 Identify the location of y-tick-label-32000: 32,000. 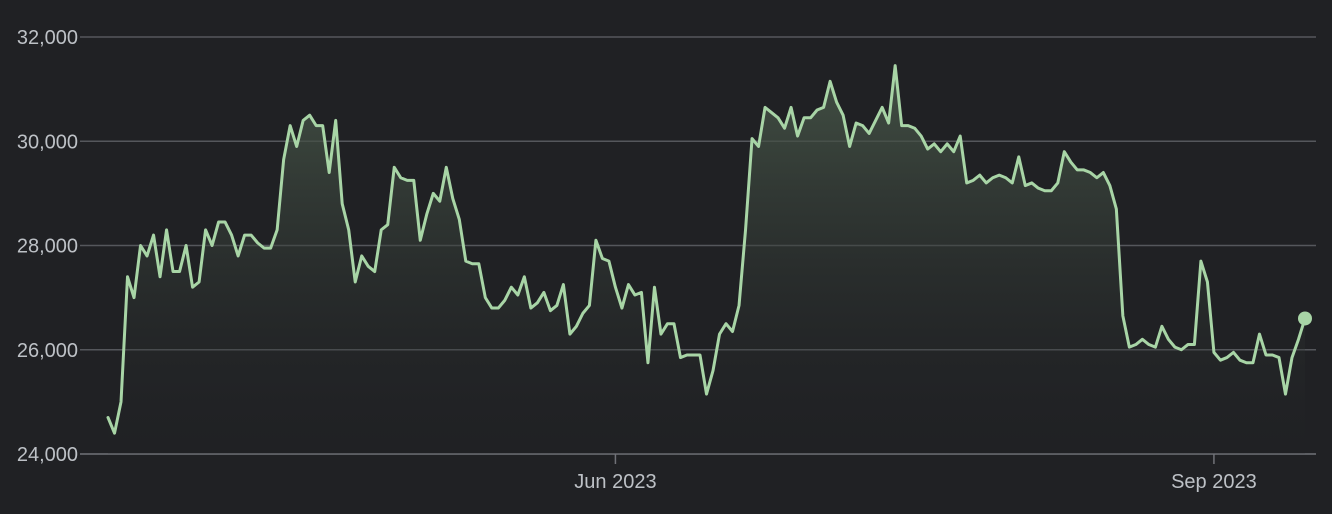
(47, 38).